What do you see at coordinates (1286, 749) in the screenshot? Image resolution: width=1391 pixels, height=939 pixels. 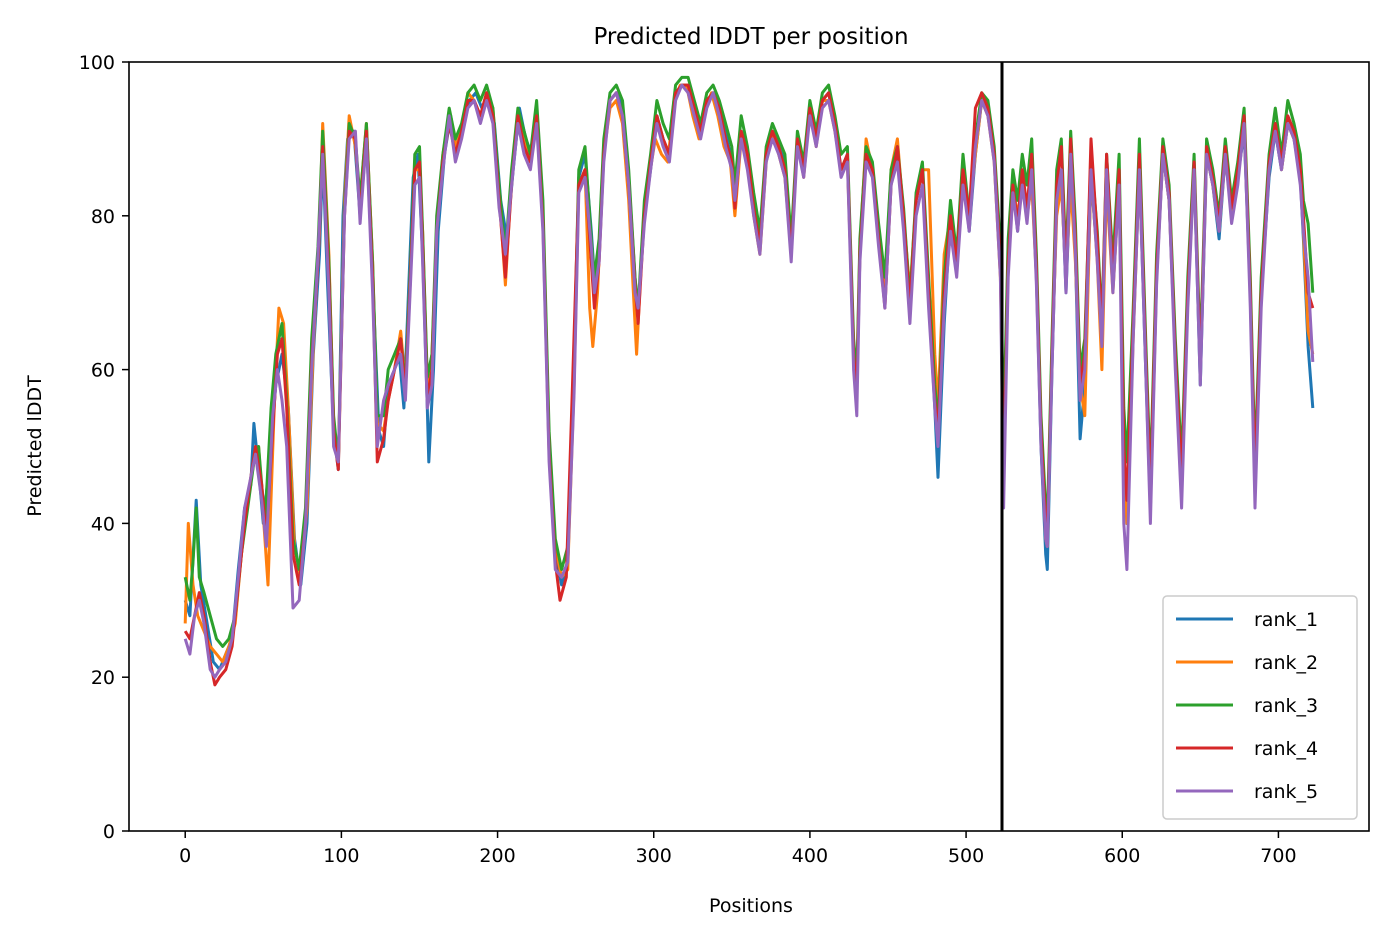 I see `legend-label: rank_4` at bounding box center [1286, 749].